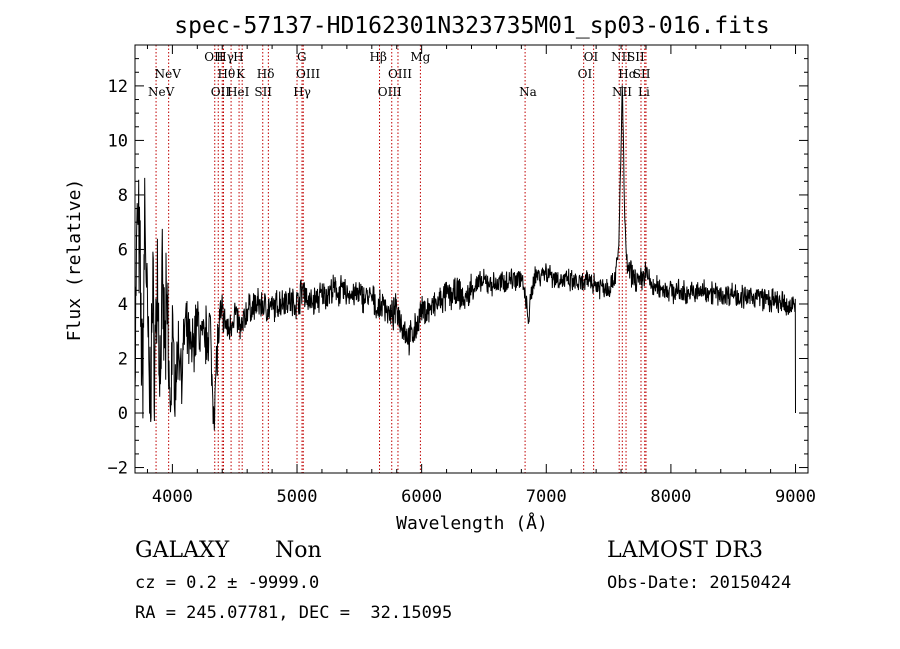 The width and height of the screenshot is (900, 649). Describe the element at coordinates (795, 497) in the screenshot. I see `x-tick-label: 9000` at that location.